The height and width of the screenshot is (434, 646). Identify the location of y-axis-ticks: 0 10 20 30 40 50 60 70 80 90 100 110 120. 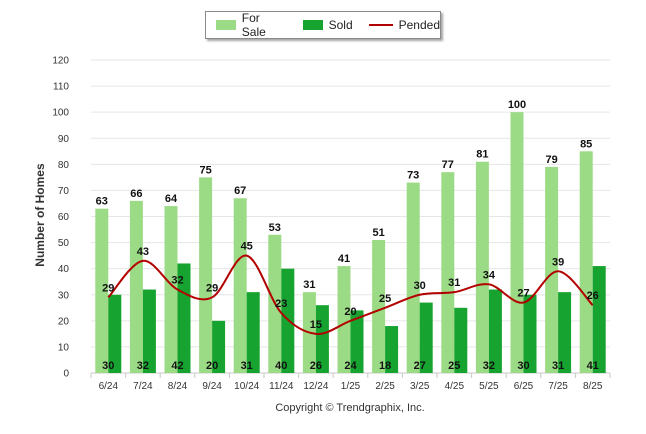
(60, 218).